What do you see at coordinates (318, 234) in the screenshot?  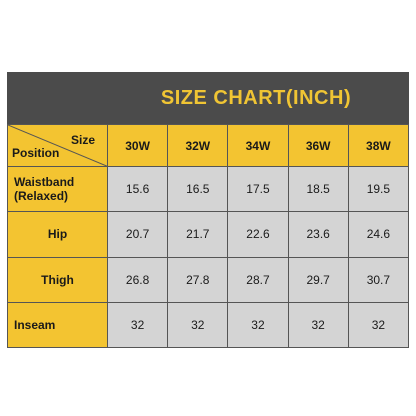 I see `data-cell: 23.6` at bounding box center [318, 234].